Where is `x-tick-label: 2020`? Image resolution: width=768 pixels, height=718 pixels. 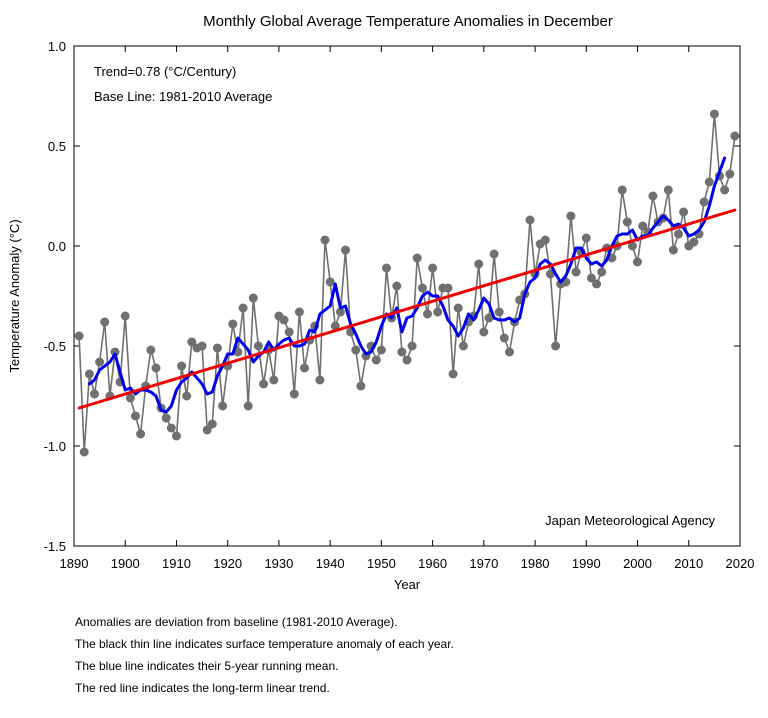
x-tick-label: 2020 is located at coordinates (740, 563).